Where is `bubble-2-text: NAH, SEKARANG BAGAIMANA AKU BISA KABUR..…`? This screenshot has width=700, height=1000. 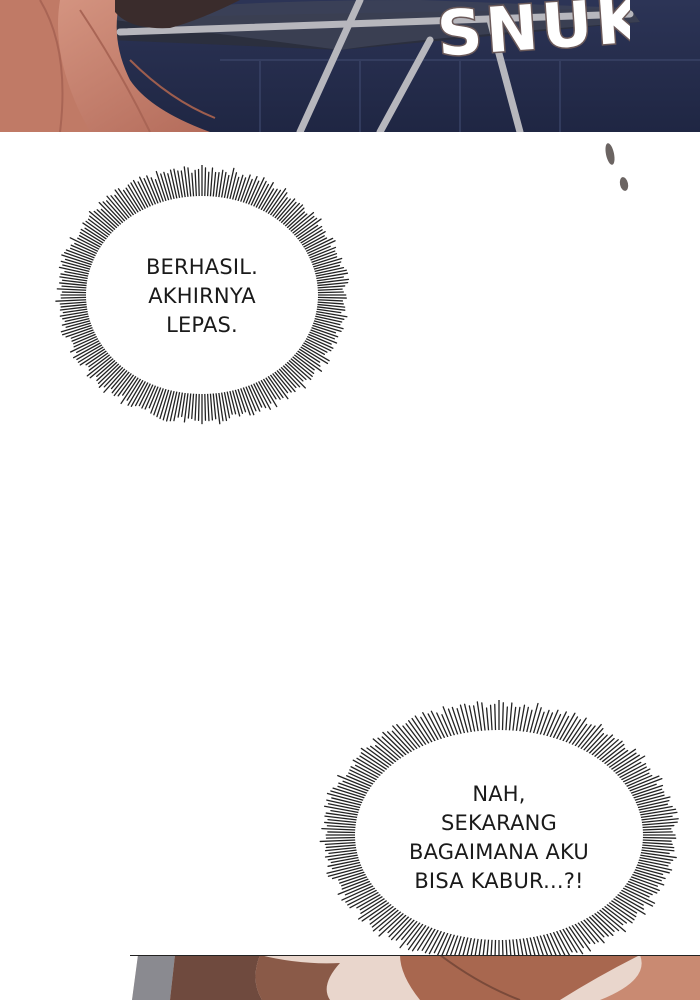 bubble-2-text: NAH, SEKARANG BAGAIMANA AKU BISA KABUR..… is located at coordinates (499, 838).